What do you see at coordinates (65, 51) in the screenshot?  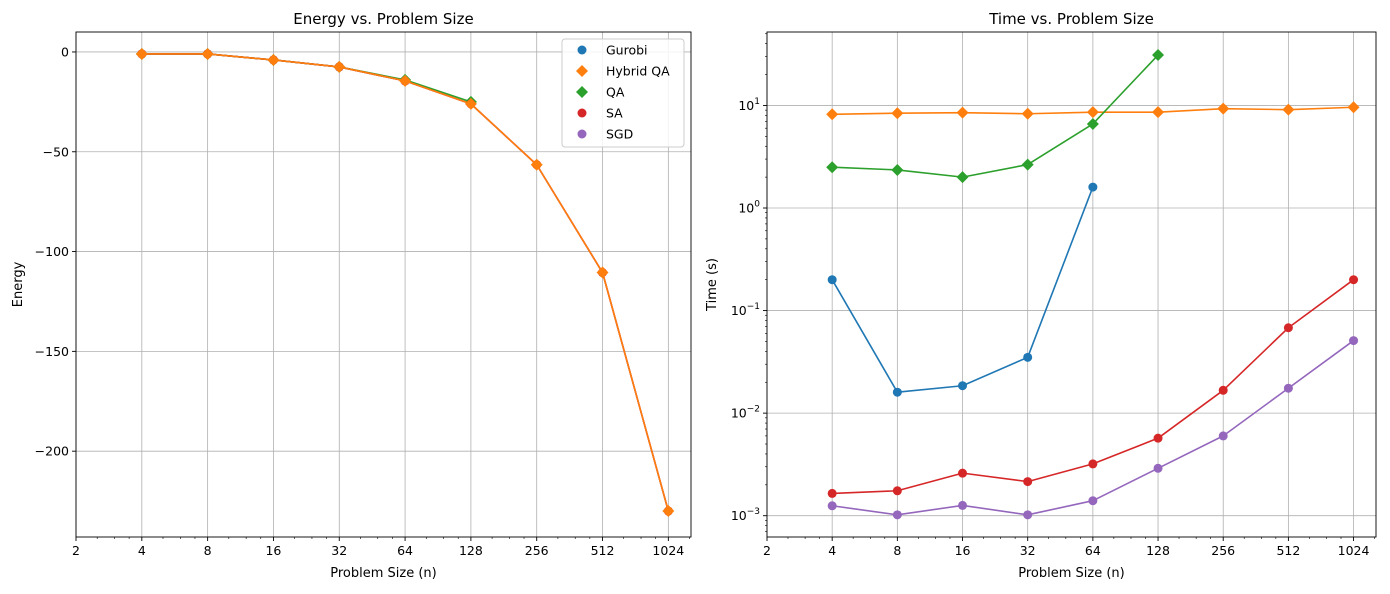 I see `y-tick-label: 0` at bounding box center [65, 51].